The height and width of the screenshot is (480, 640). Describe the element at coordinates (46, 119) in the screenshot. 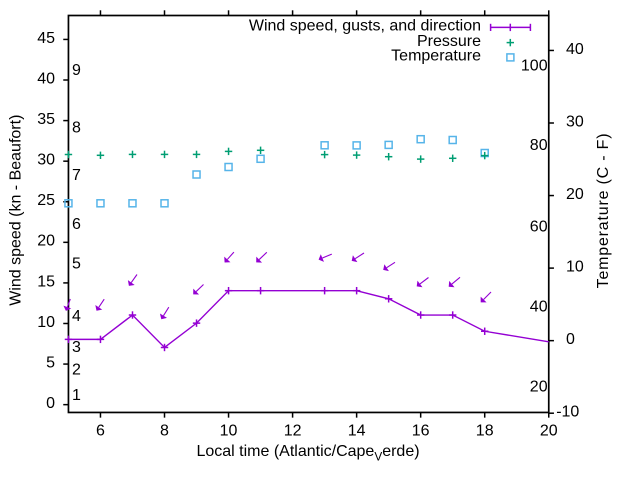

I see `svg-text: 35` at that location.